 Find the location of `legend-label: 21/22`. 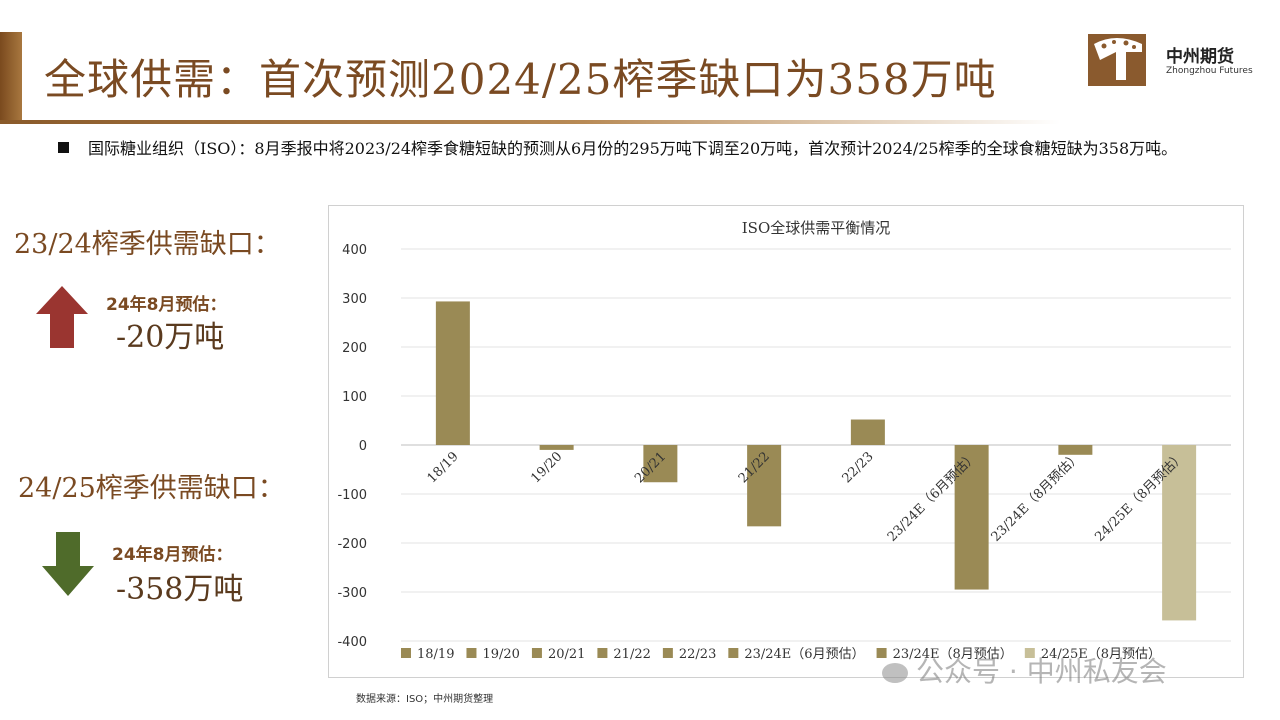

legend-label: 21/22 is located at coordinates (631, 654).